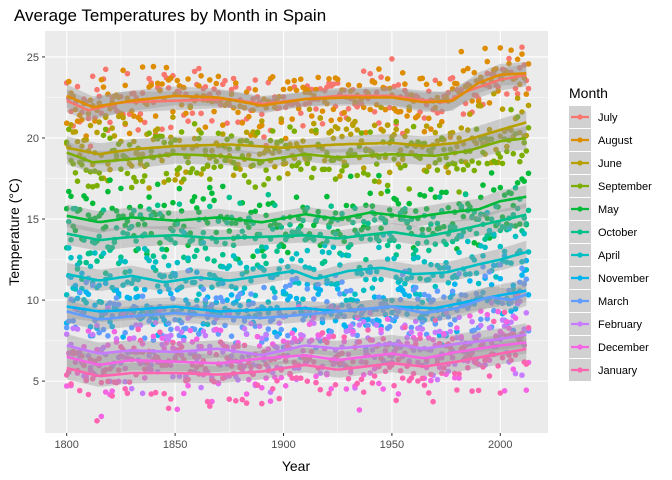 This screenshot has height=480, width=672. What do you see at coordinates (618, 371) in the screenshot?
I see `legend-label: January` at bounding box center [618, 371].